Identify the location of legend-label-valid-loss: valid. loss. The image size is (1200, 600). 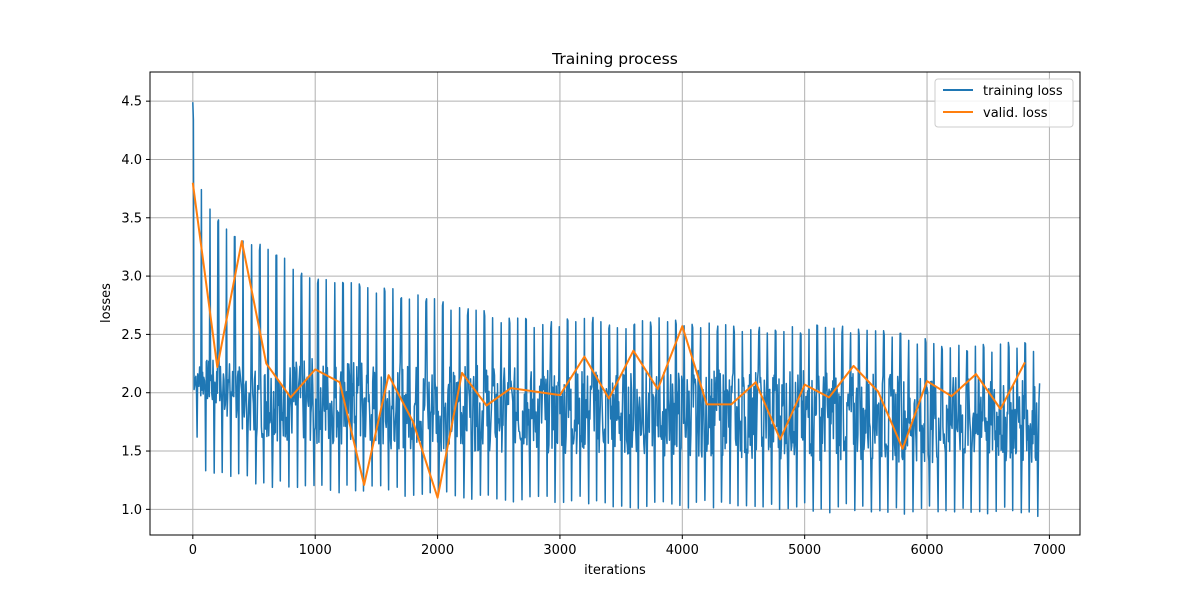
(1015, 113).